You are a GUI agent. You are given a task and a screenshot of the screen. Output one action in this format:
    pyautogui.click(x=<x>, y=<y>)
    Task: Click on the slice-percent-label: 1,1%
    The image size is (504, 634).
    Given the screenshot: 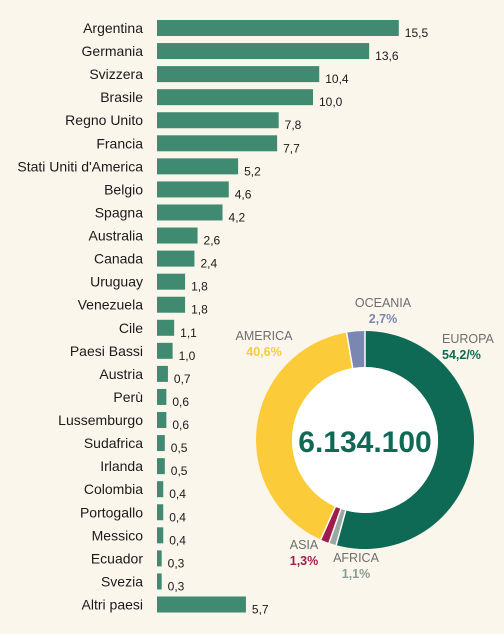 What is the action you would take?
    pyautogui.click(x=356, y=574)
    